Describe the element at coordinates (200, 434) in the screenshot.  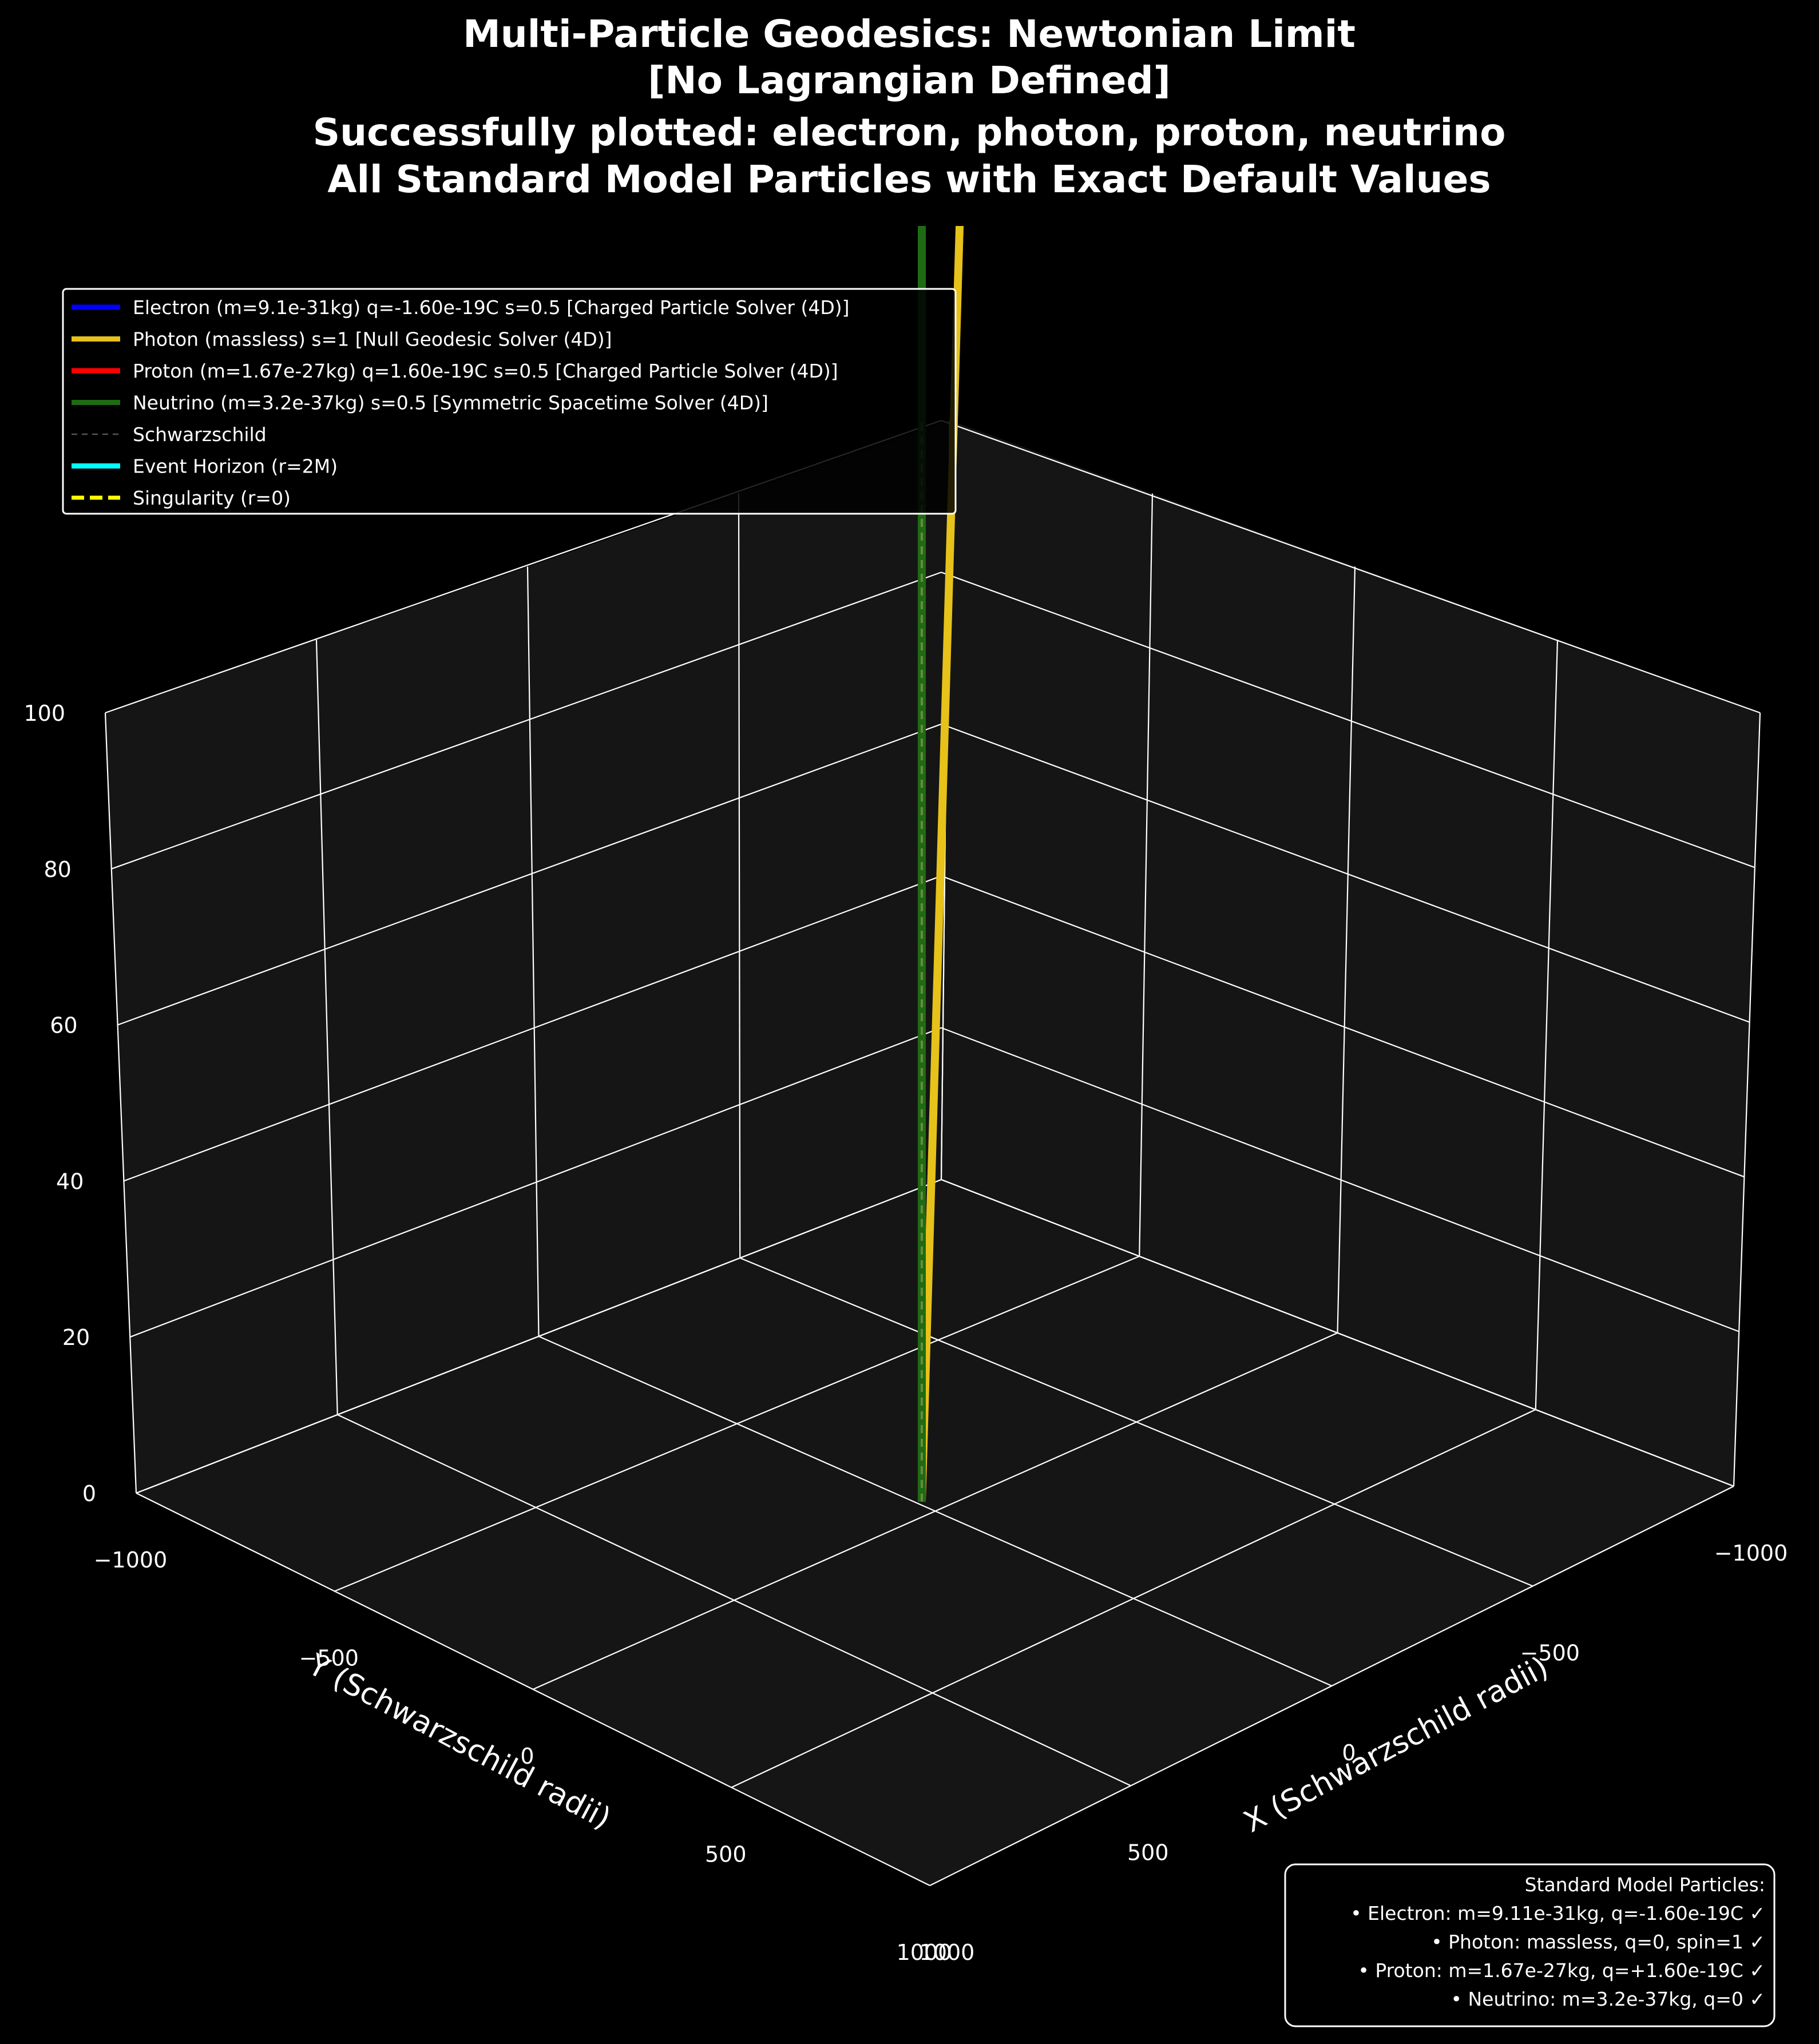
I see `legend-label: Schwarzschild` at that location.